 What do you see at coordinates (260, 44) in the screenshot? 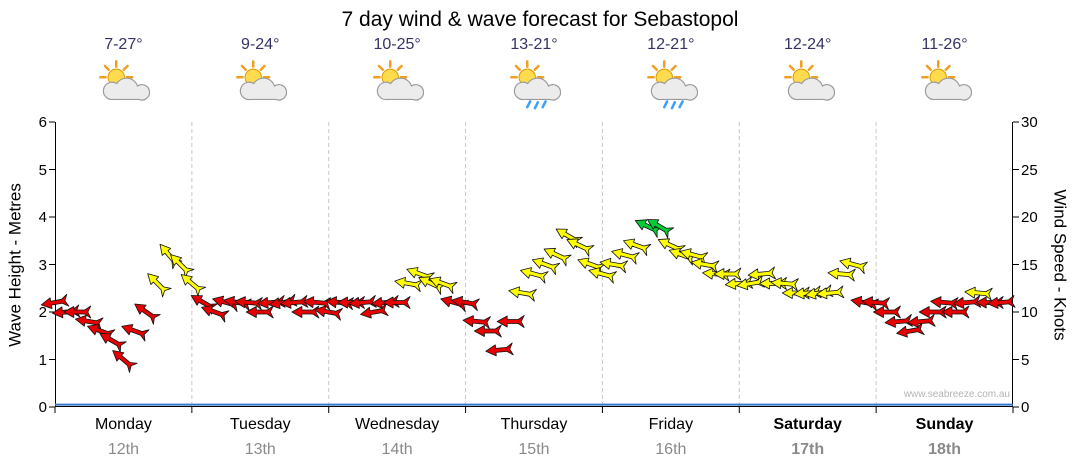
I see `temp-range: 9-24°` at bounding box center [260, 44].